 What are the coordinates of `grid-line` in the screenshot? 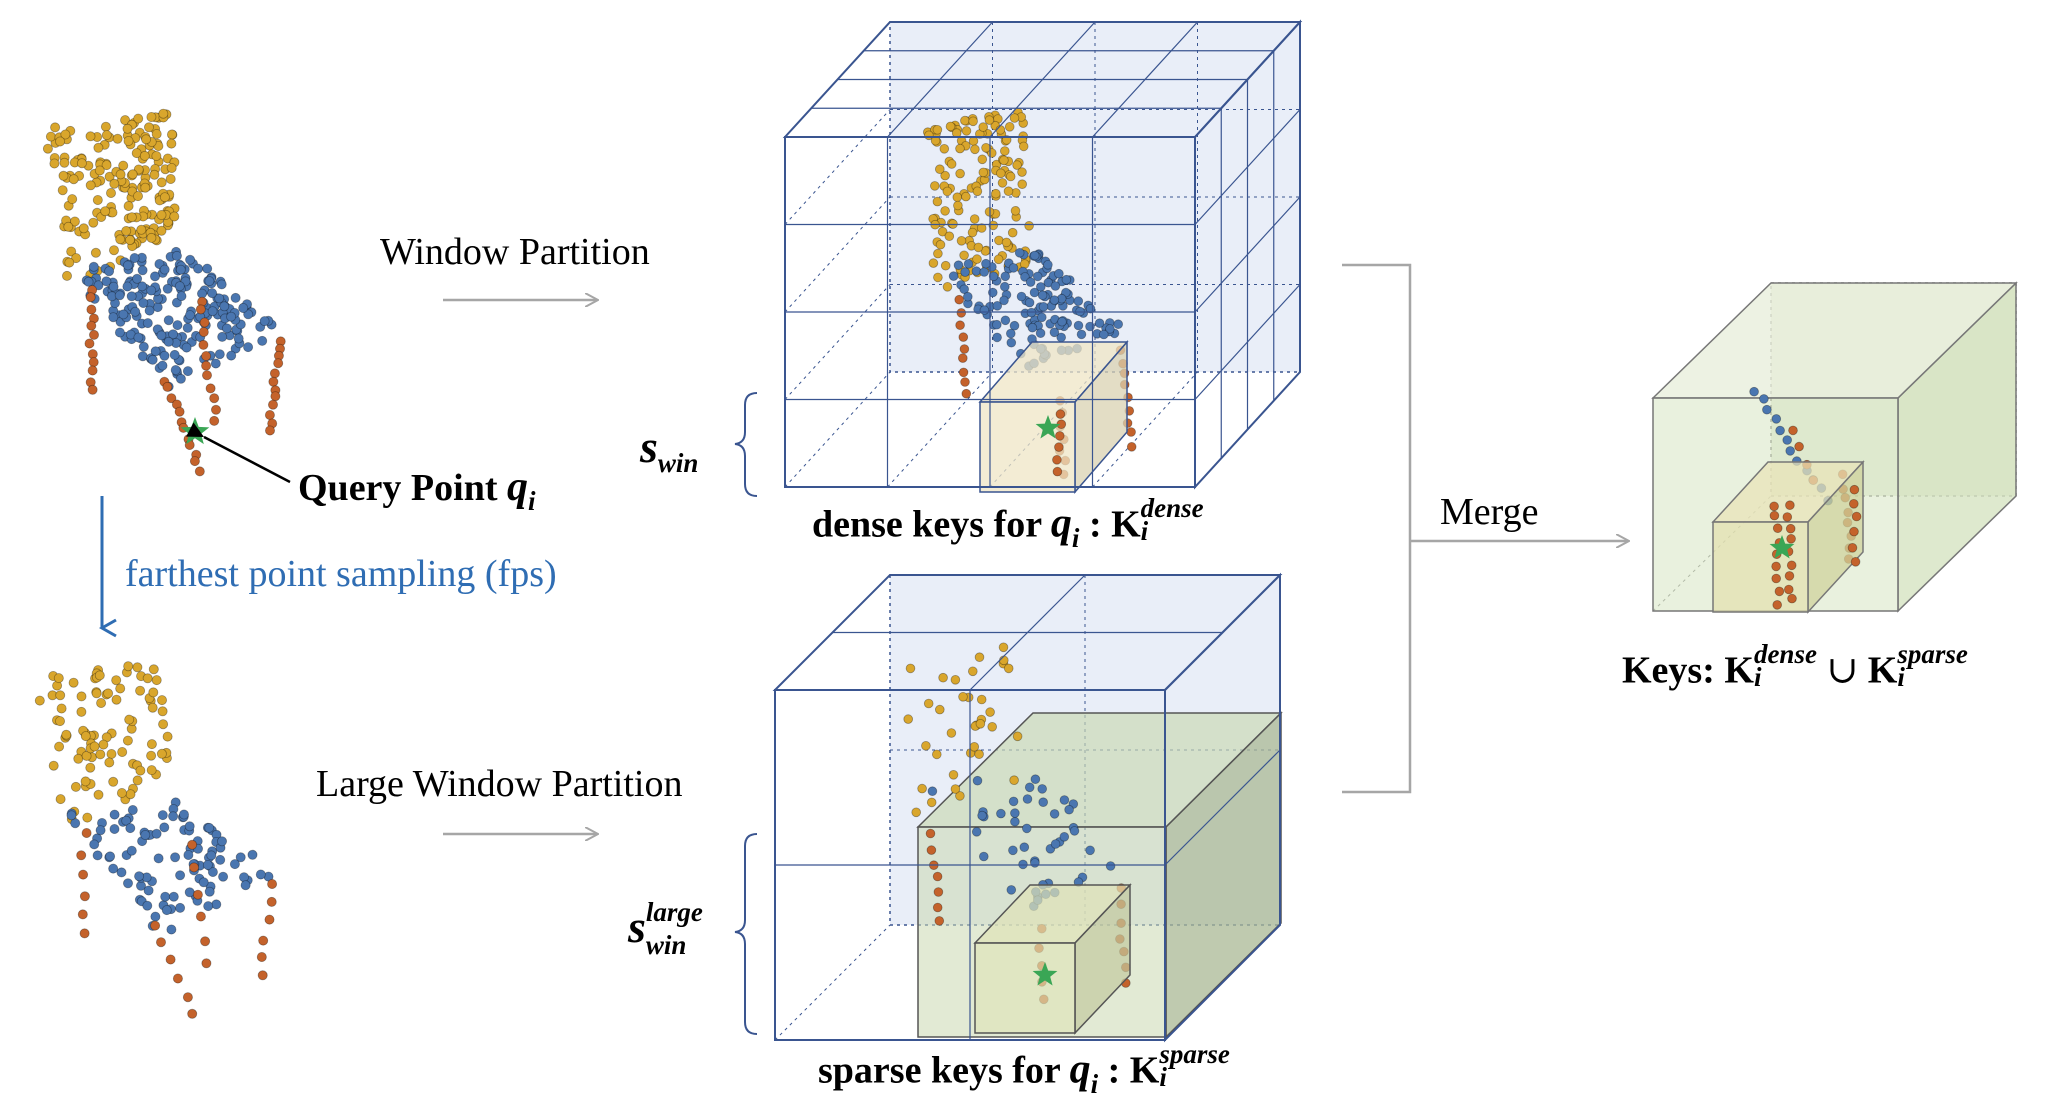 It's located at (837, 429).